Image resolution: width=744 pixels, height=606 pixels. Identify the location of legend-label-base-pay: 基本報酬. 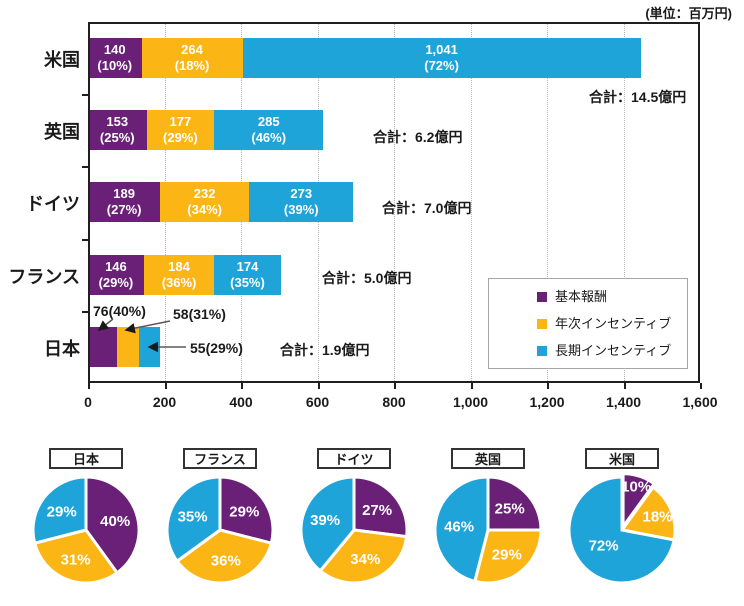
(581, 296).